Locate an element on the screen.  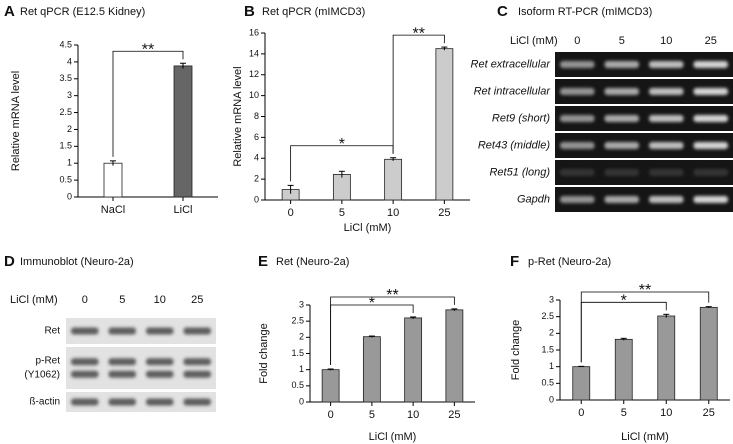
chart-title: Ret qPCR (E12.5 Kidney) is located at coordinates (82, 12).